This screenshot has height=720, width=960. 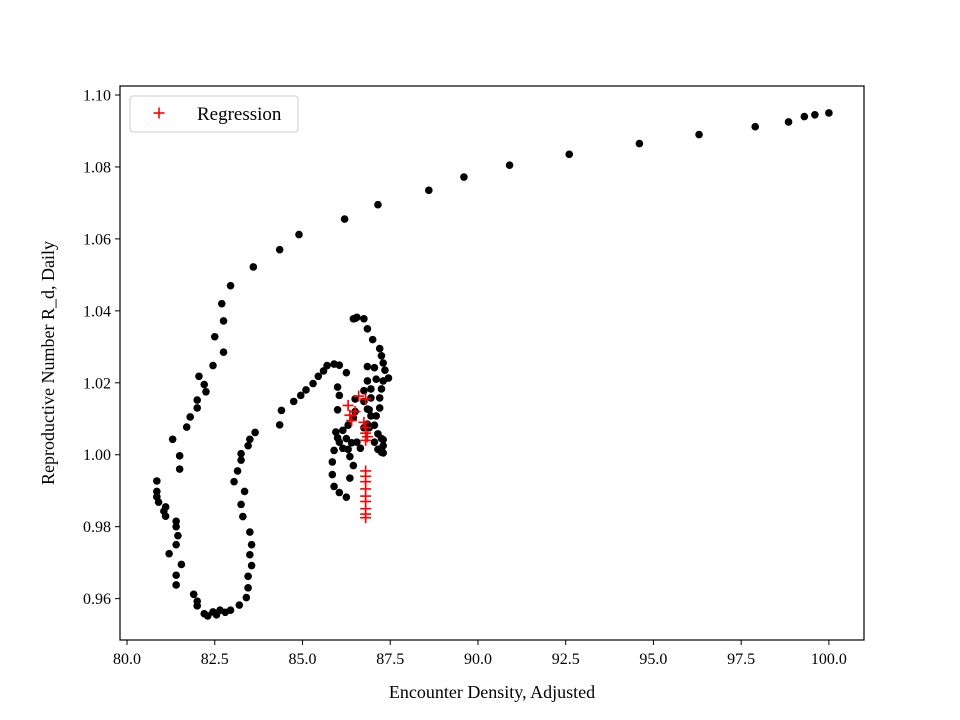 What do you see at coordinates (478, 659) in the screenshot?
I see `x-tick-label: 90.0` at bounding box center [478, 659].